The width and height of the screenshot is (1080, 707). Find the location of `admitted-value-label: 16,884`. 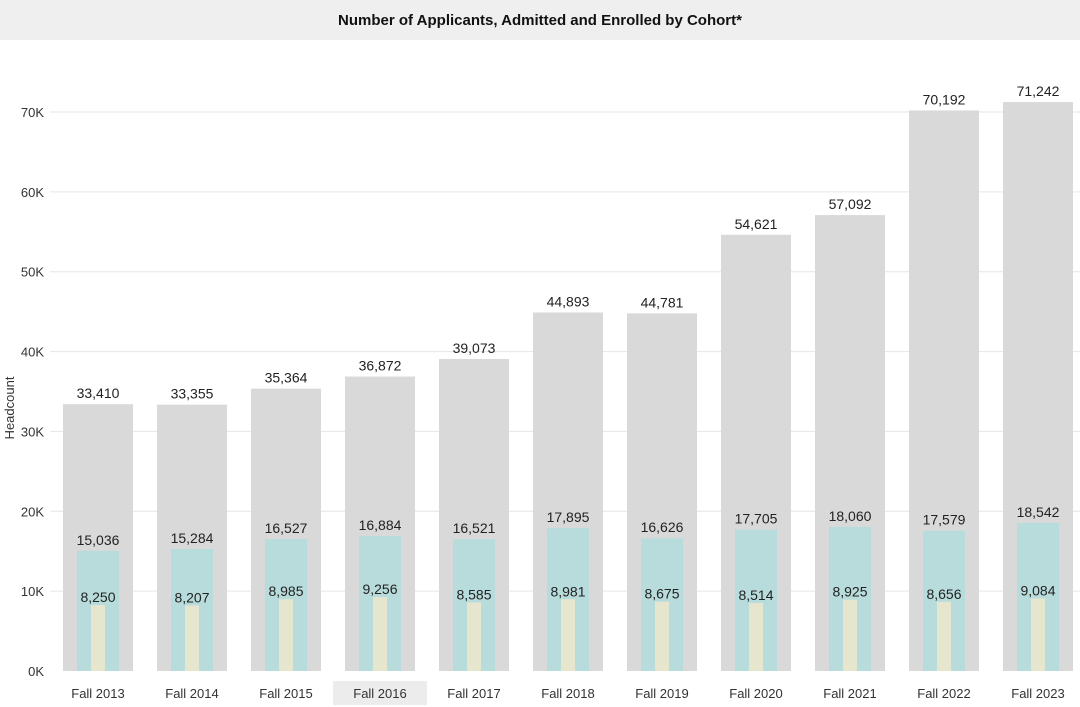

admitted-value-label: 16,884 is located at coordinates (380, 525).